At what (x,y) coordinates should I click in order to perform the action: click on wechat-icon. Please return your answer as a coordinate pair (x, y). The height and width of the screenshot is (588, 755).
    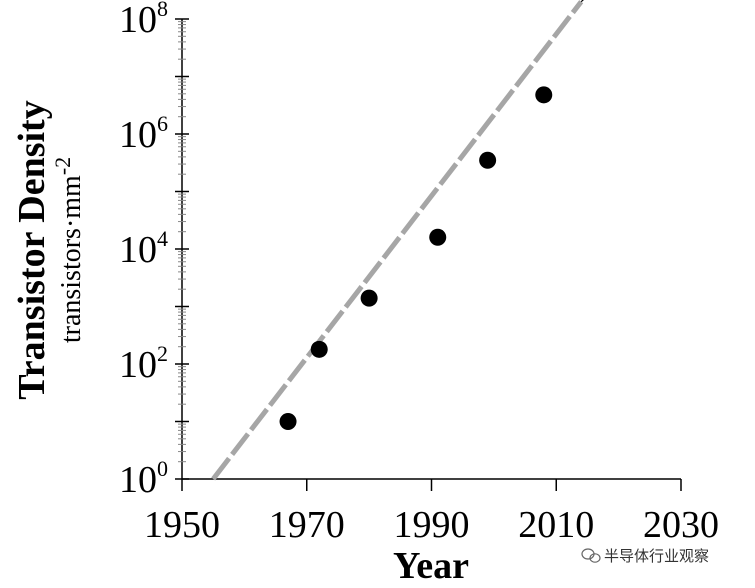
    Looking at the image, I should click on (591, 555).